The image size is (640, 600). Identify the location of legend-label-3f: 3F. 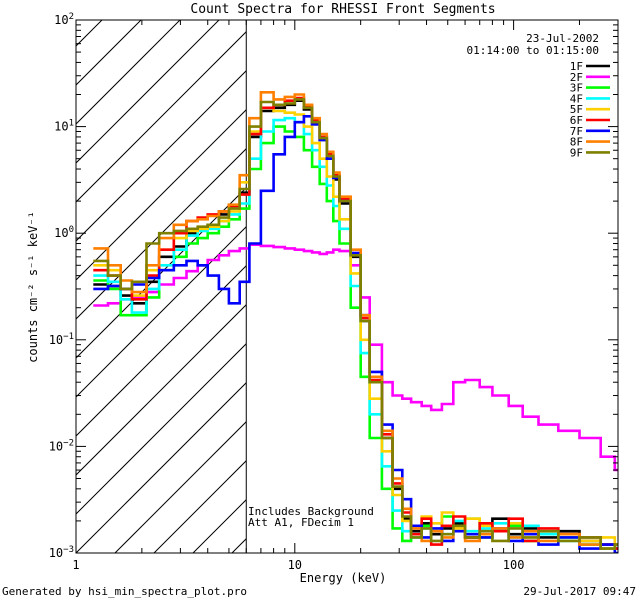
(576, 88).